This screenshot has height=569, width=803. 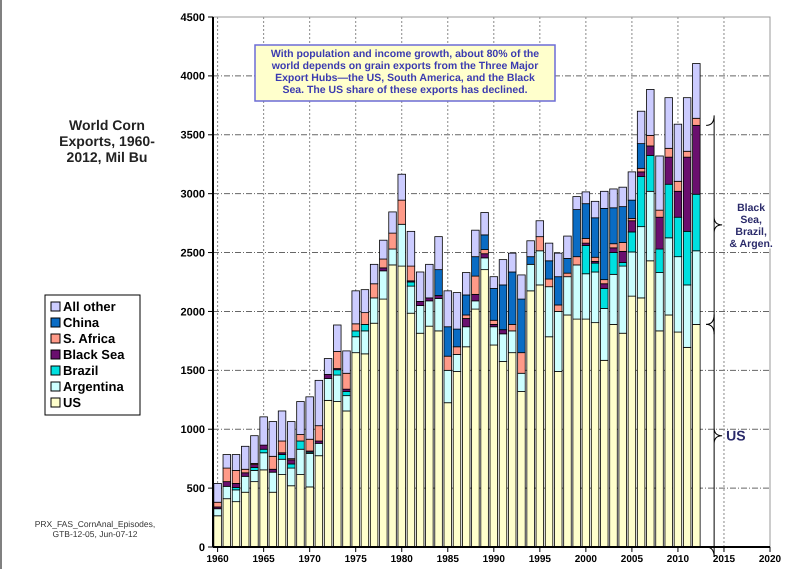 What do you see at coordinates (448, 559) in the screenshot?
I see `x-tick-label: 1985` at bounding box center [448, 559].